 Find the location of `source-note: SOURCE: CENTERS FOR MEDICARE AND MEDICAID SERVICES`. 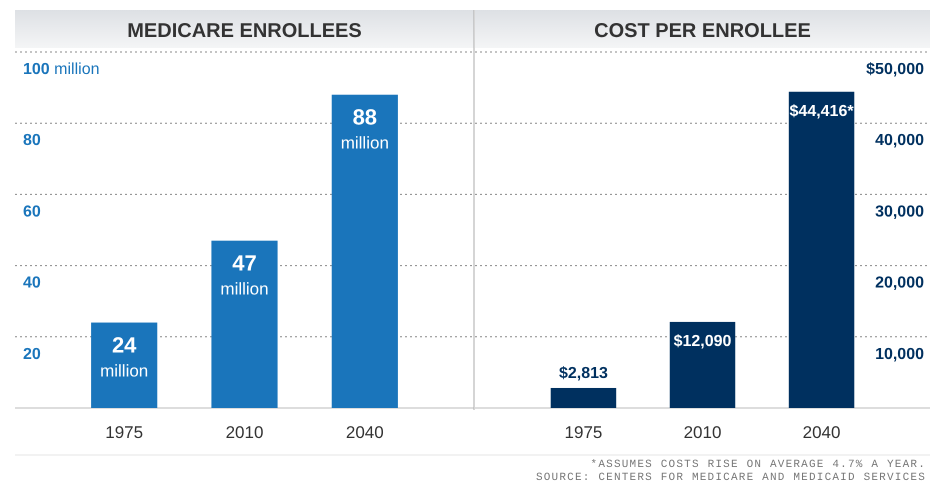

source-note: SOURCE: CENTERS FOR MEDICARE AND MEDICAID SERVICES is located at coordinates (731, 478).